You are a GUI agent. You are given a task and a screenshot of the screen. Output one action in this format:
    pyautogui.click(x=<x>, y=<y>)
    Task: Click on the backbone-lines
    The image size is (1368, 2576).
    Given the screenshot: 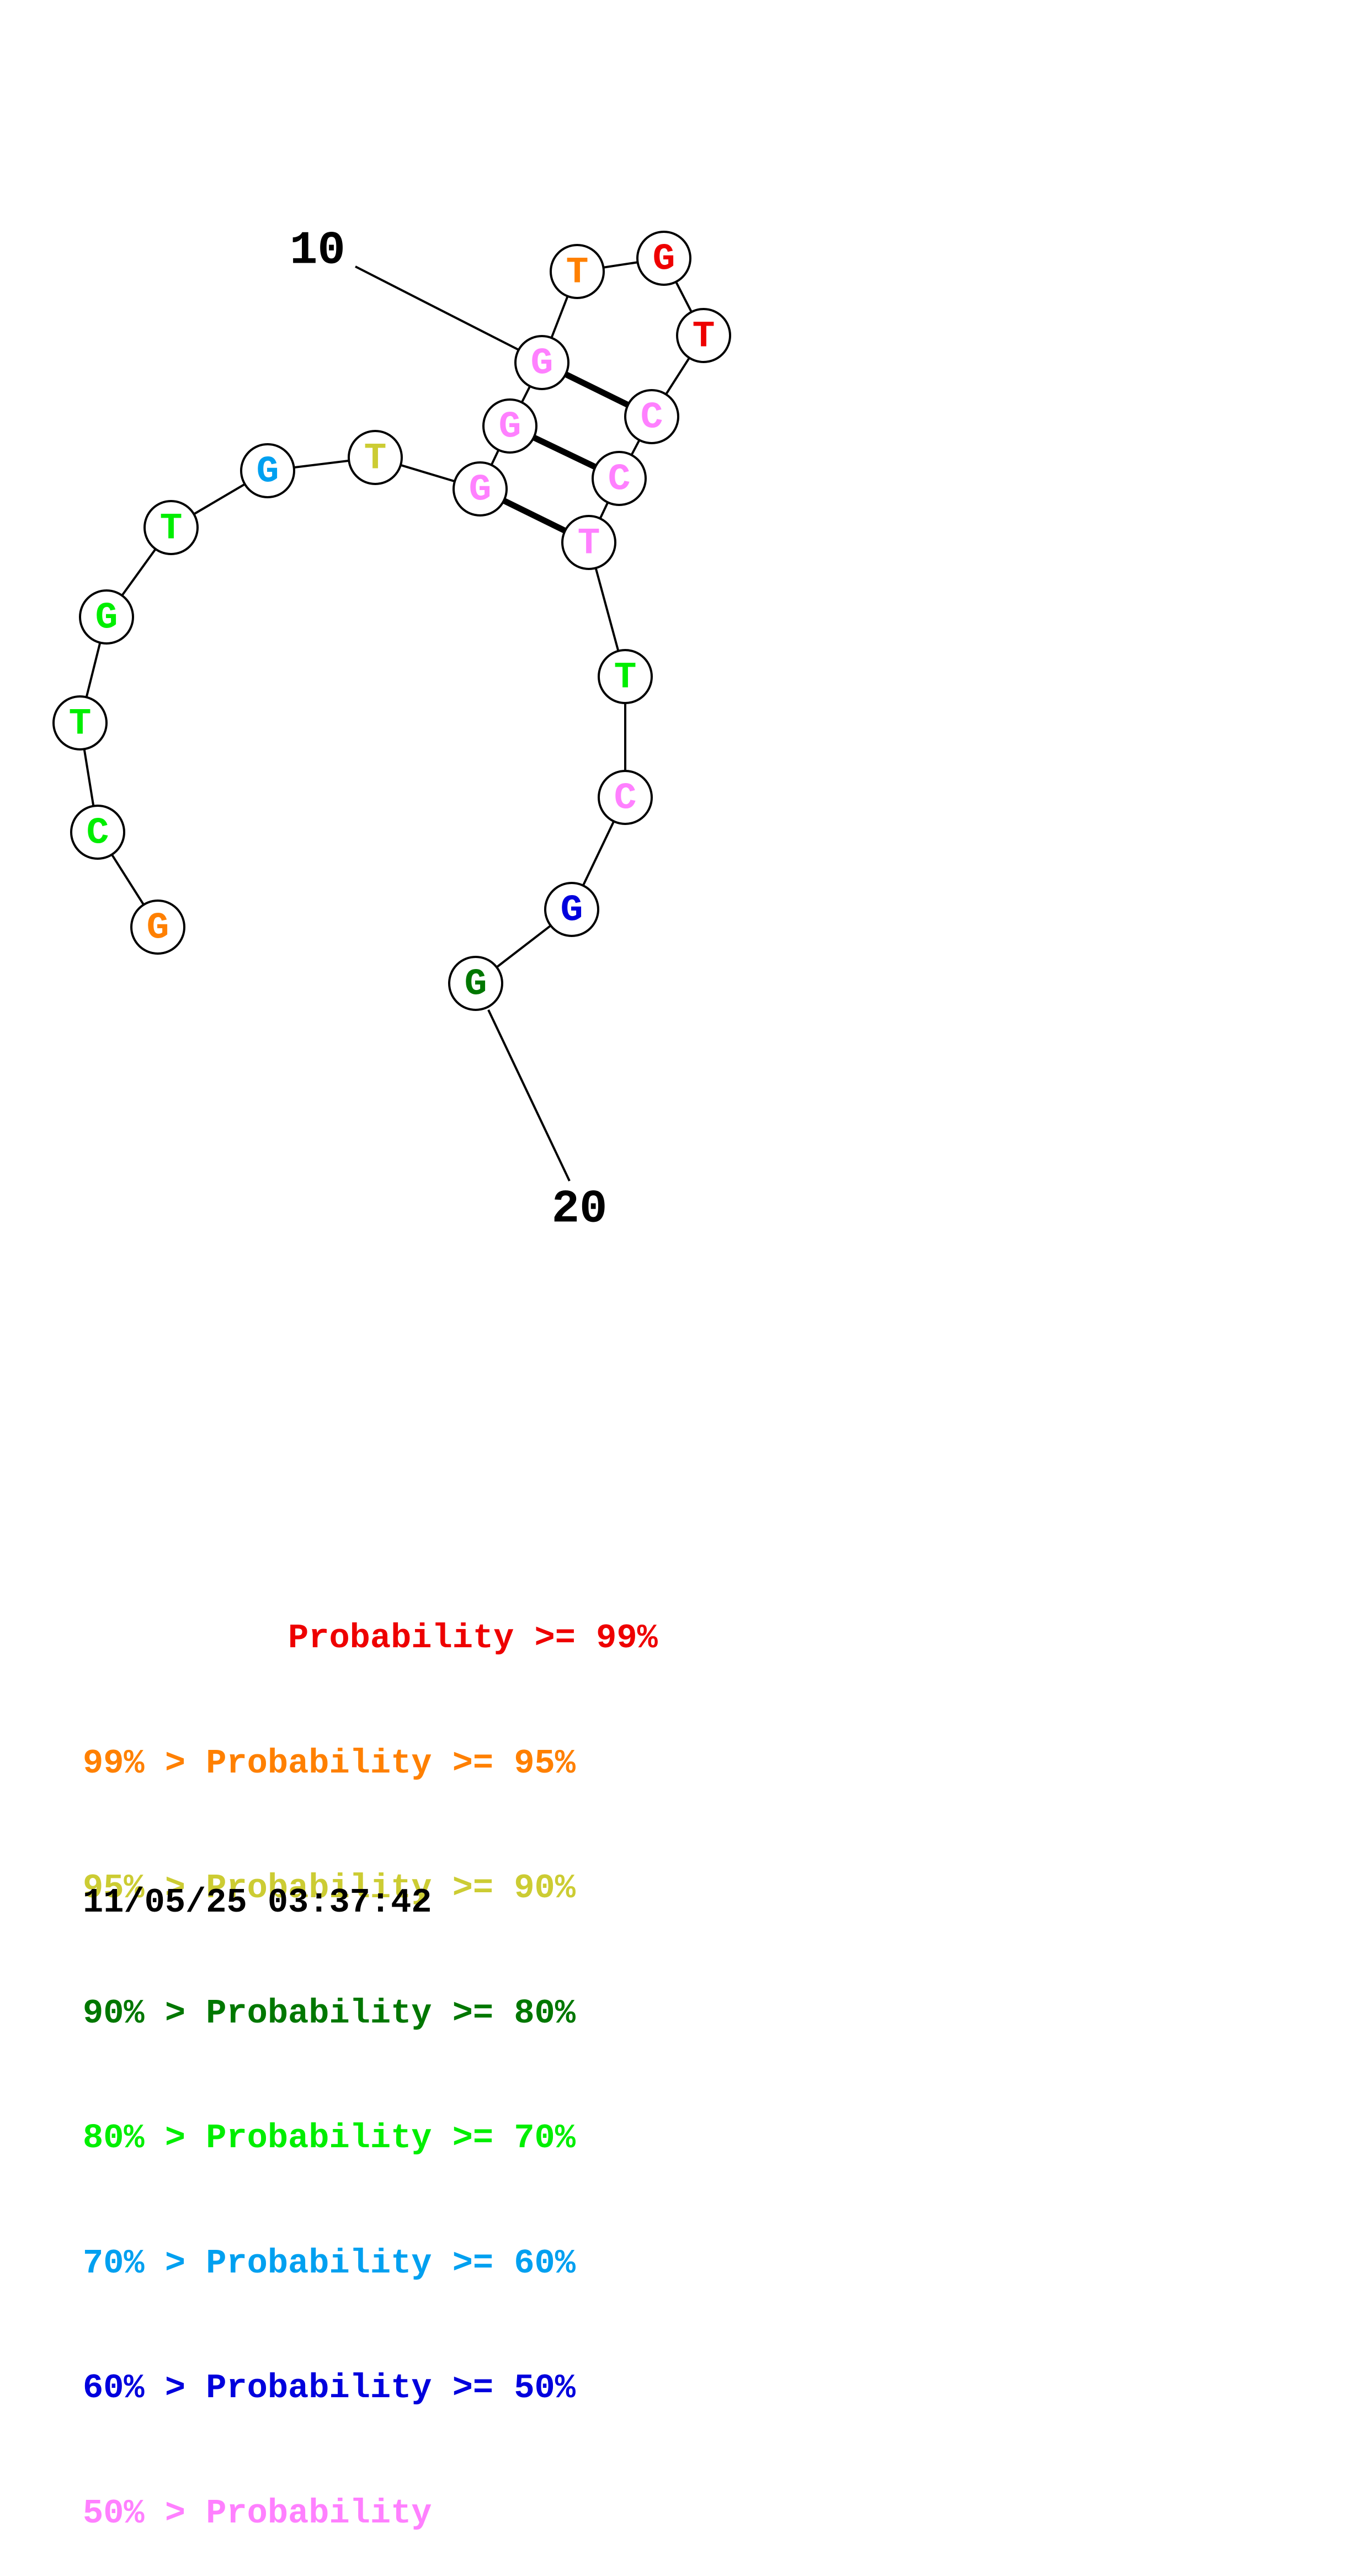 What is the action you would take?
    pyautogui.click(x=392, y=620)
    